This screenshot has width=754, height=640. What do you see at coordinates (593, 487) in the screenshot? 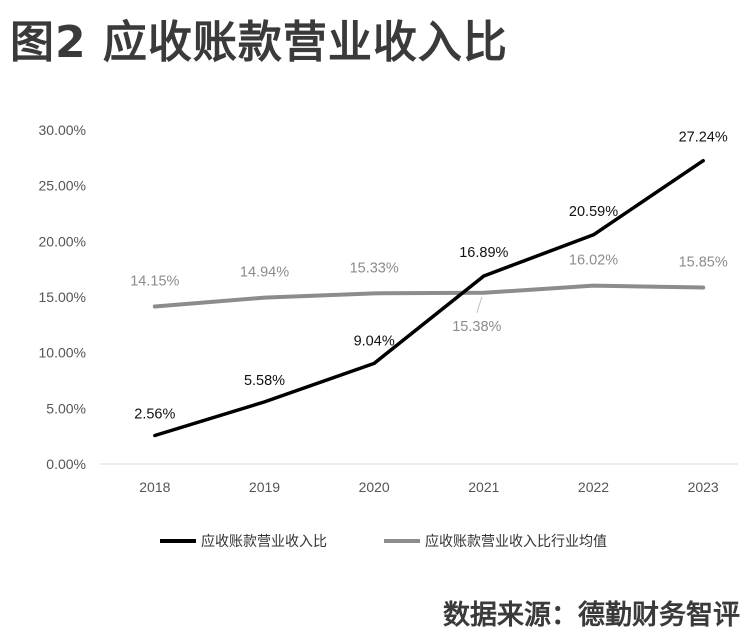
I see `x-tick-label: 2022` at bounding box center [593, 487].